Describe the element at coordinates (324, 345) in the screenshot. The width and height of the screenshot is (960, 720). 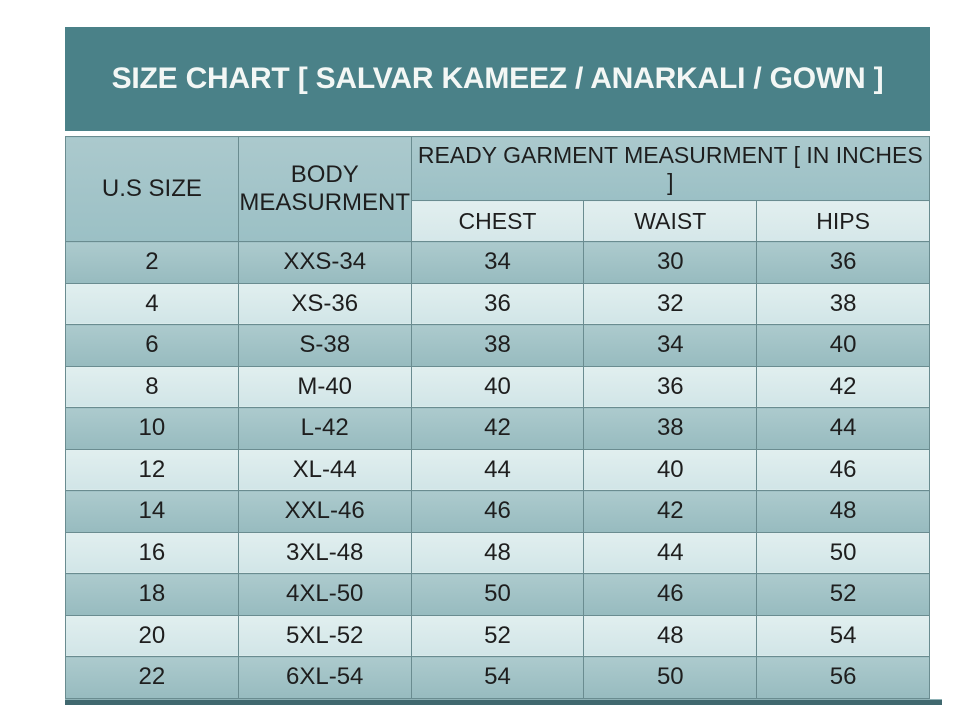
I see `body-measurment-cell: S-38` at that location.